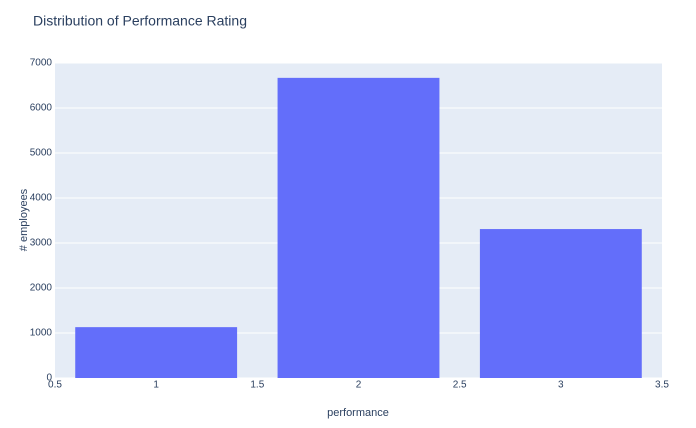  What do you see at coordinates (55, 385) in the screenshot?
I see `x-tick-label: 0.5` at bounding box center [55, 385].